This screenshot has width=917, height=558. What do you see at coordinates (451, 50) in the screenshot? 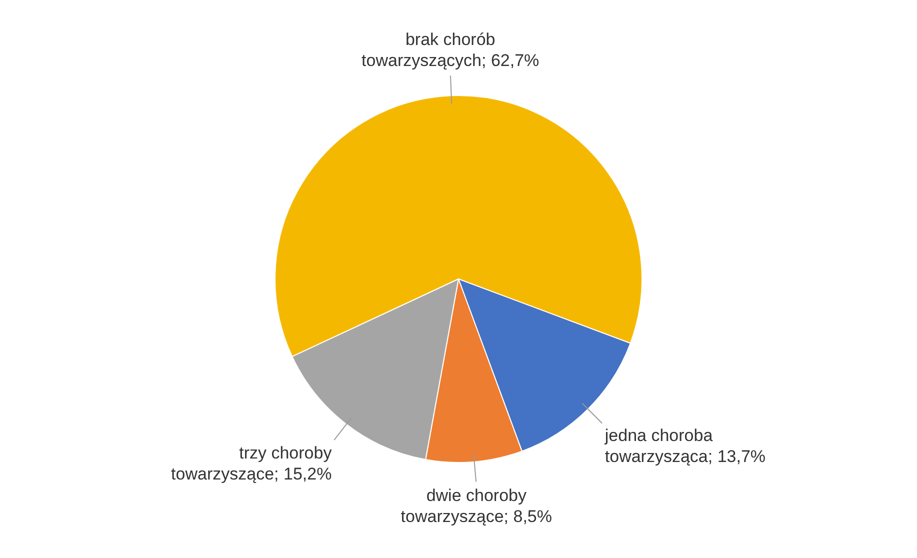
I see `slice-label: brak chorób towarzyszących; 62,7%` at bounding box center [451, 50].